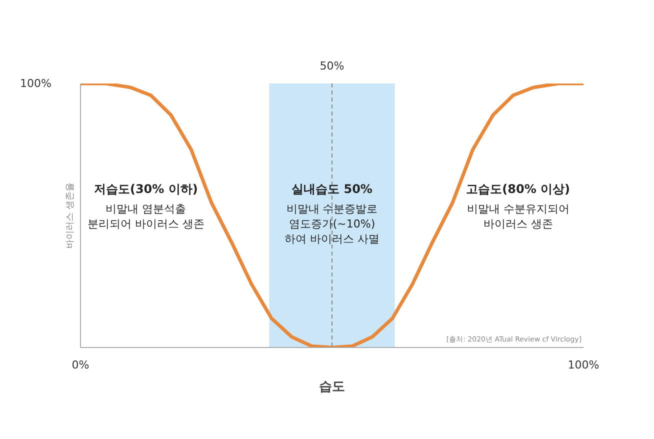  Describe the element at coordinates (71, 215) in the screenshot. I see `y-axis-title: 바이러스 생존율` at that location.